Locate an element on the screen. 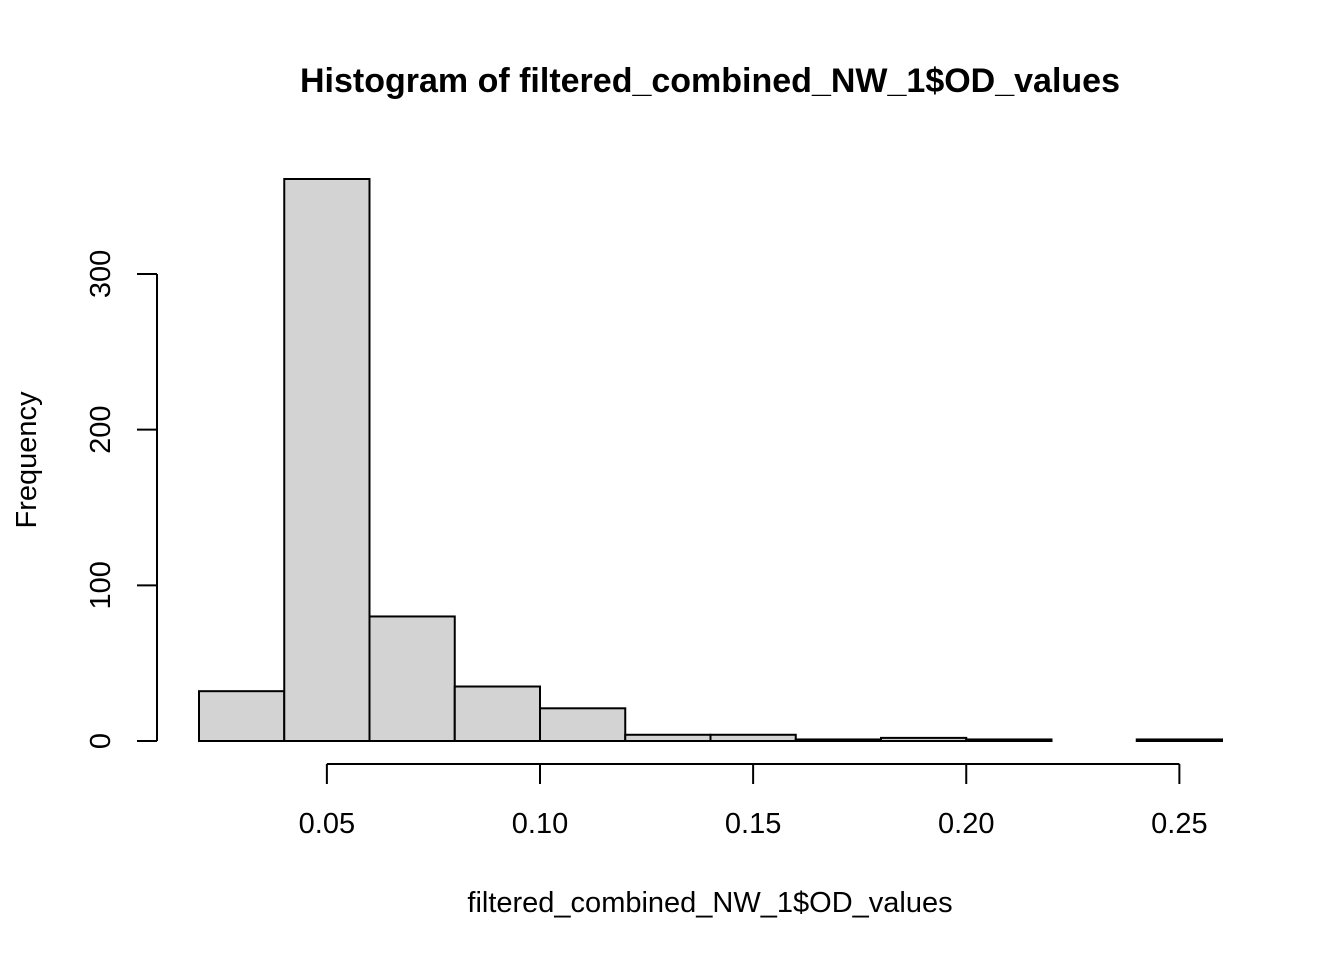 This screenshot has width=1344, height=960. x-tick-label-4: 0.25 is located at coordinates (1179, 824).